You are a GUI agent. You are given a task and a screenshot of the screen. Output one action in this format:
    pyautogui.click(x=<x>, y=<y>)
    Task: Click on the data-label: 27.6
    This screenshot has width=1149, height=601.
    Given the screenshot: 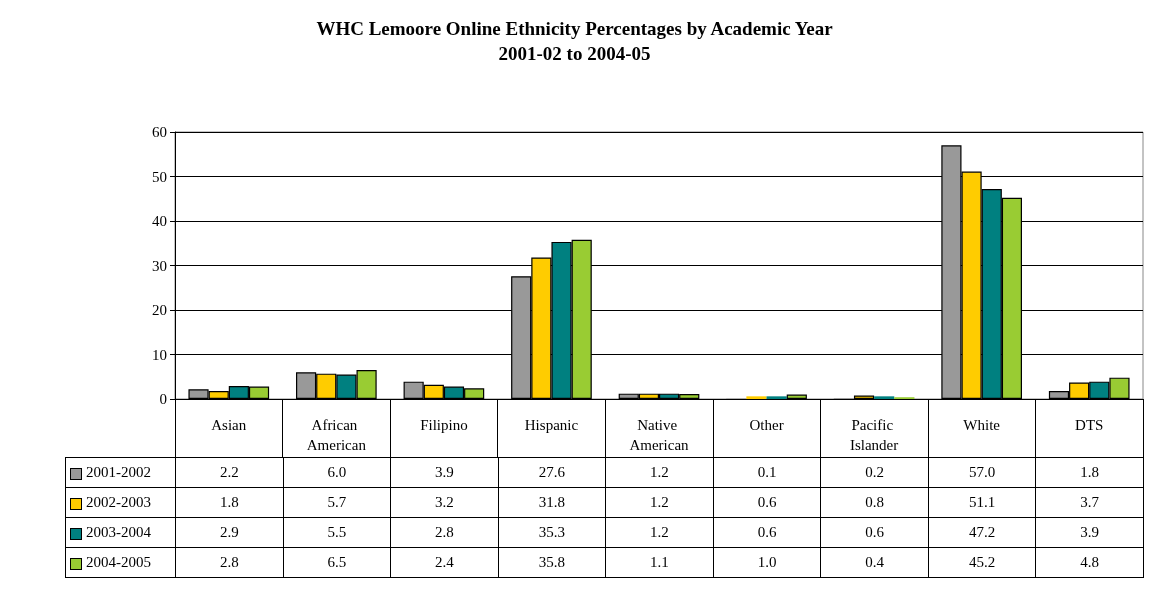 What is the action you would take?
    pyautogui.click(x=552, y=472)
    